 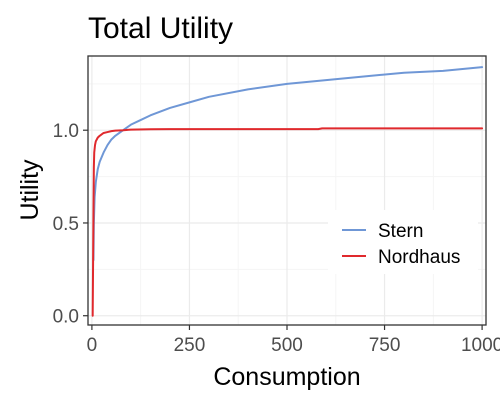 What do you see at coordinates (286, 377) in the screenshot?
I see `x-axis-title: Consumption` at bounding box center [286, 377].